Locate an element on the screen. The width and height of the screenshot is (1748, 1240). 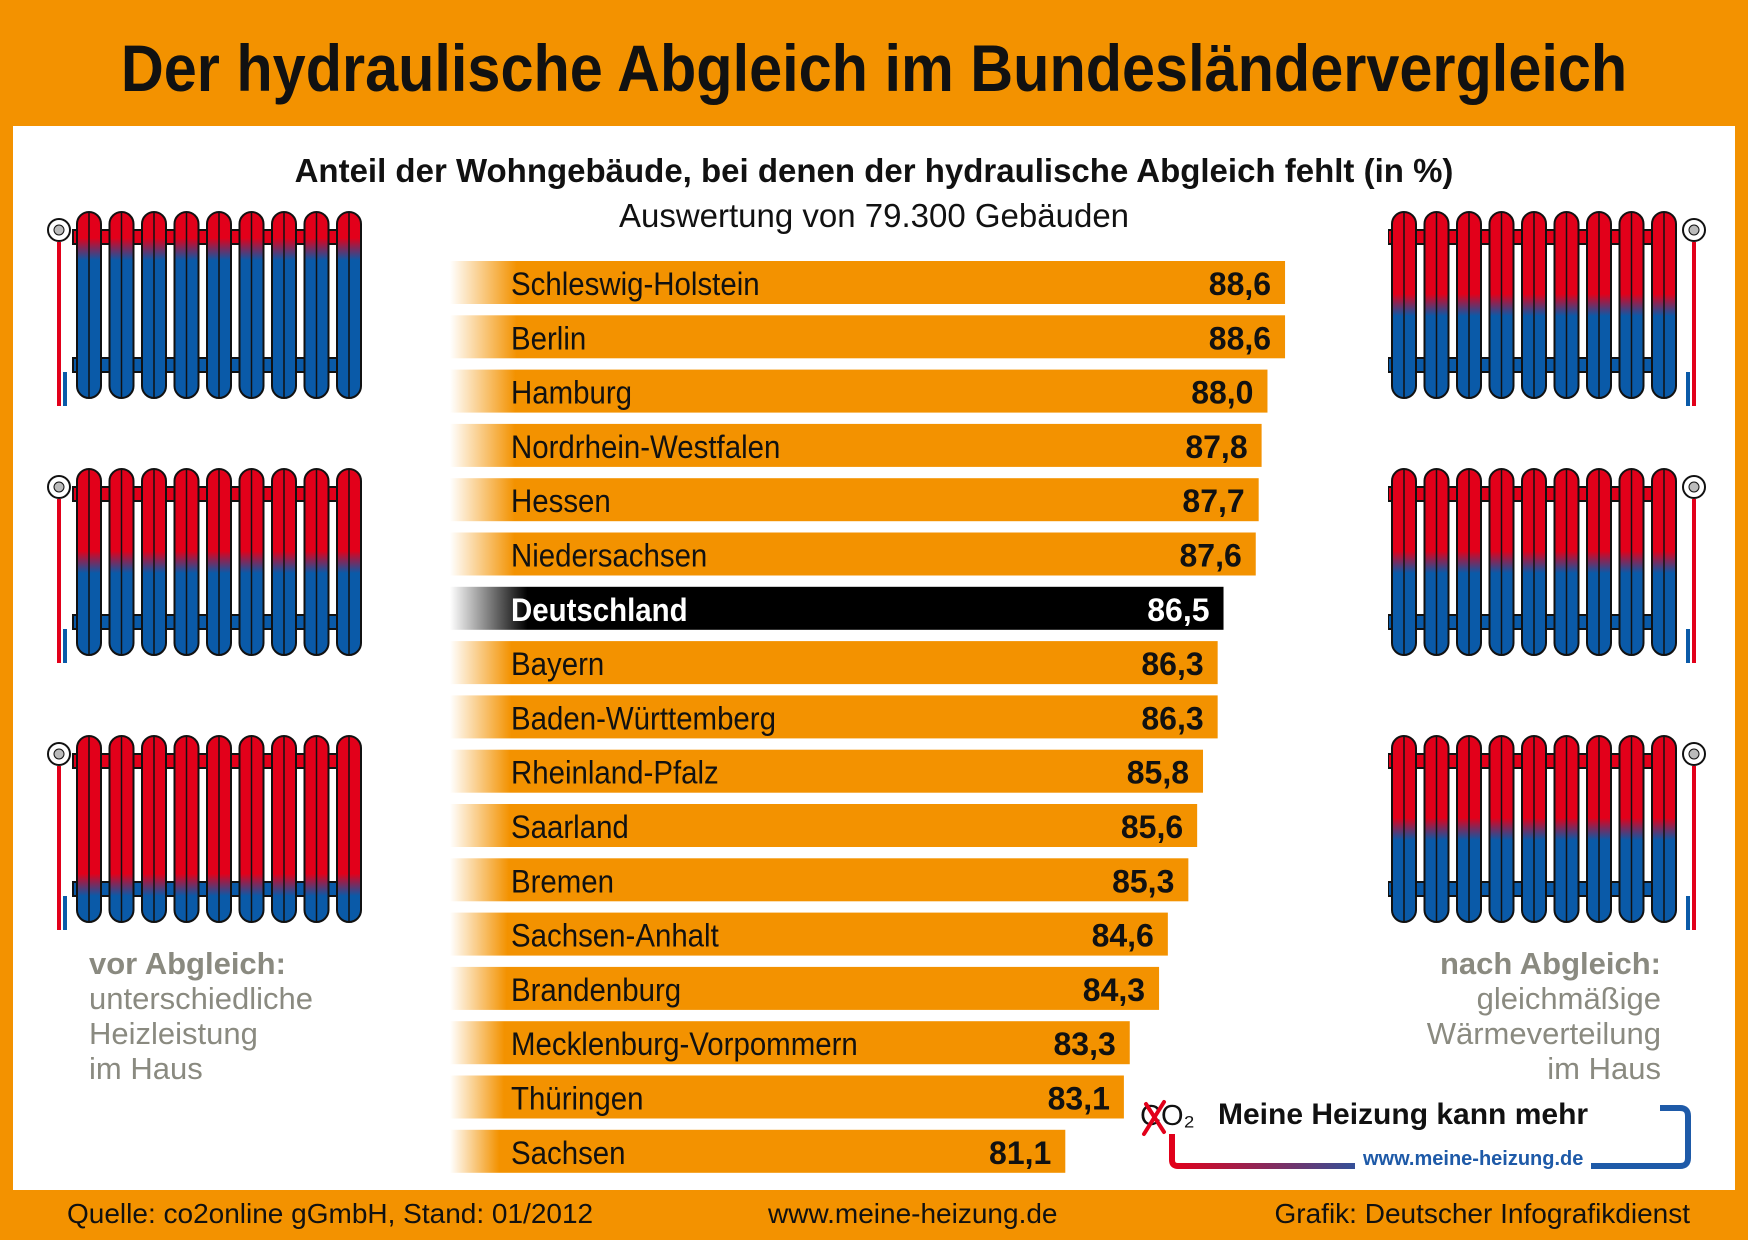
bar-saarland is located at coordinates (824, 825).